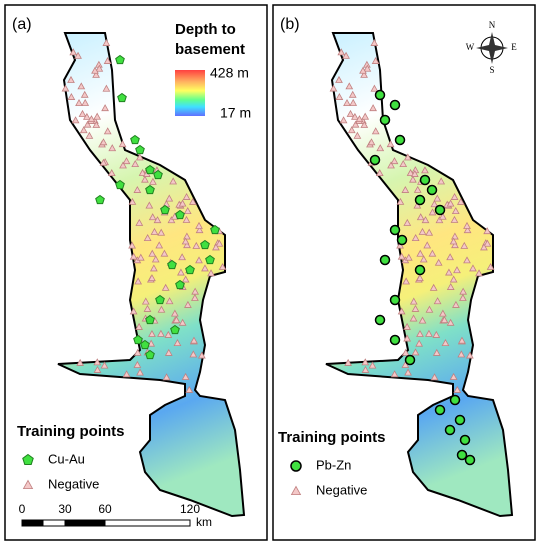 Image resolution: width=539 pixels, height=555 pixels. I want to click on panel-label: (b), so click(290, 24).